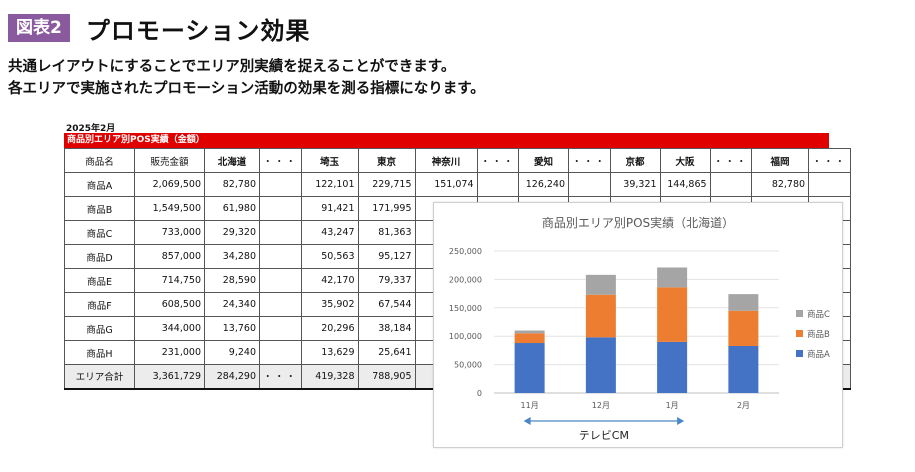  Describe the element at coordinates (672, 405) in the screenshot. I see `x-tick-label: 1月` at that location.